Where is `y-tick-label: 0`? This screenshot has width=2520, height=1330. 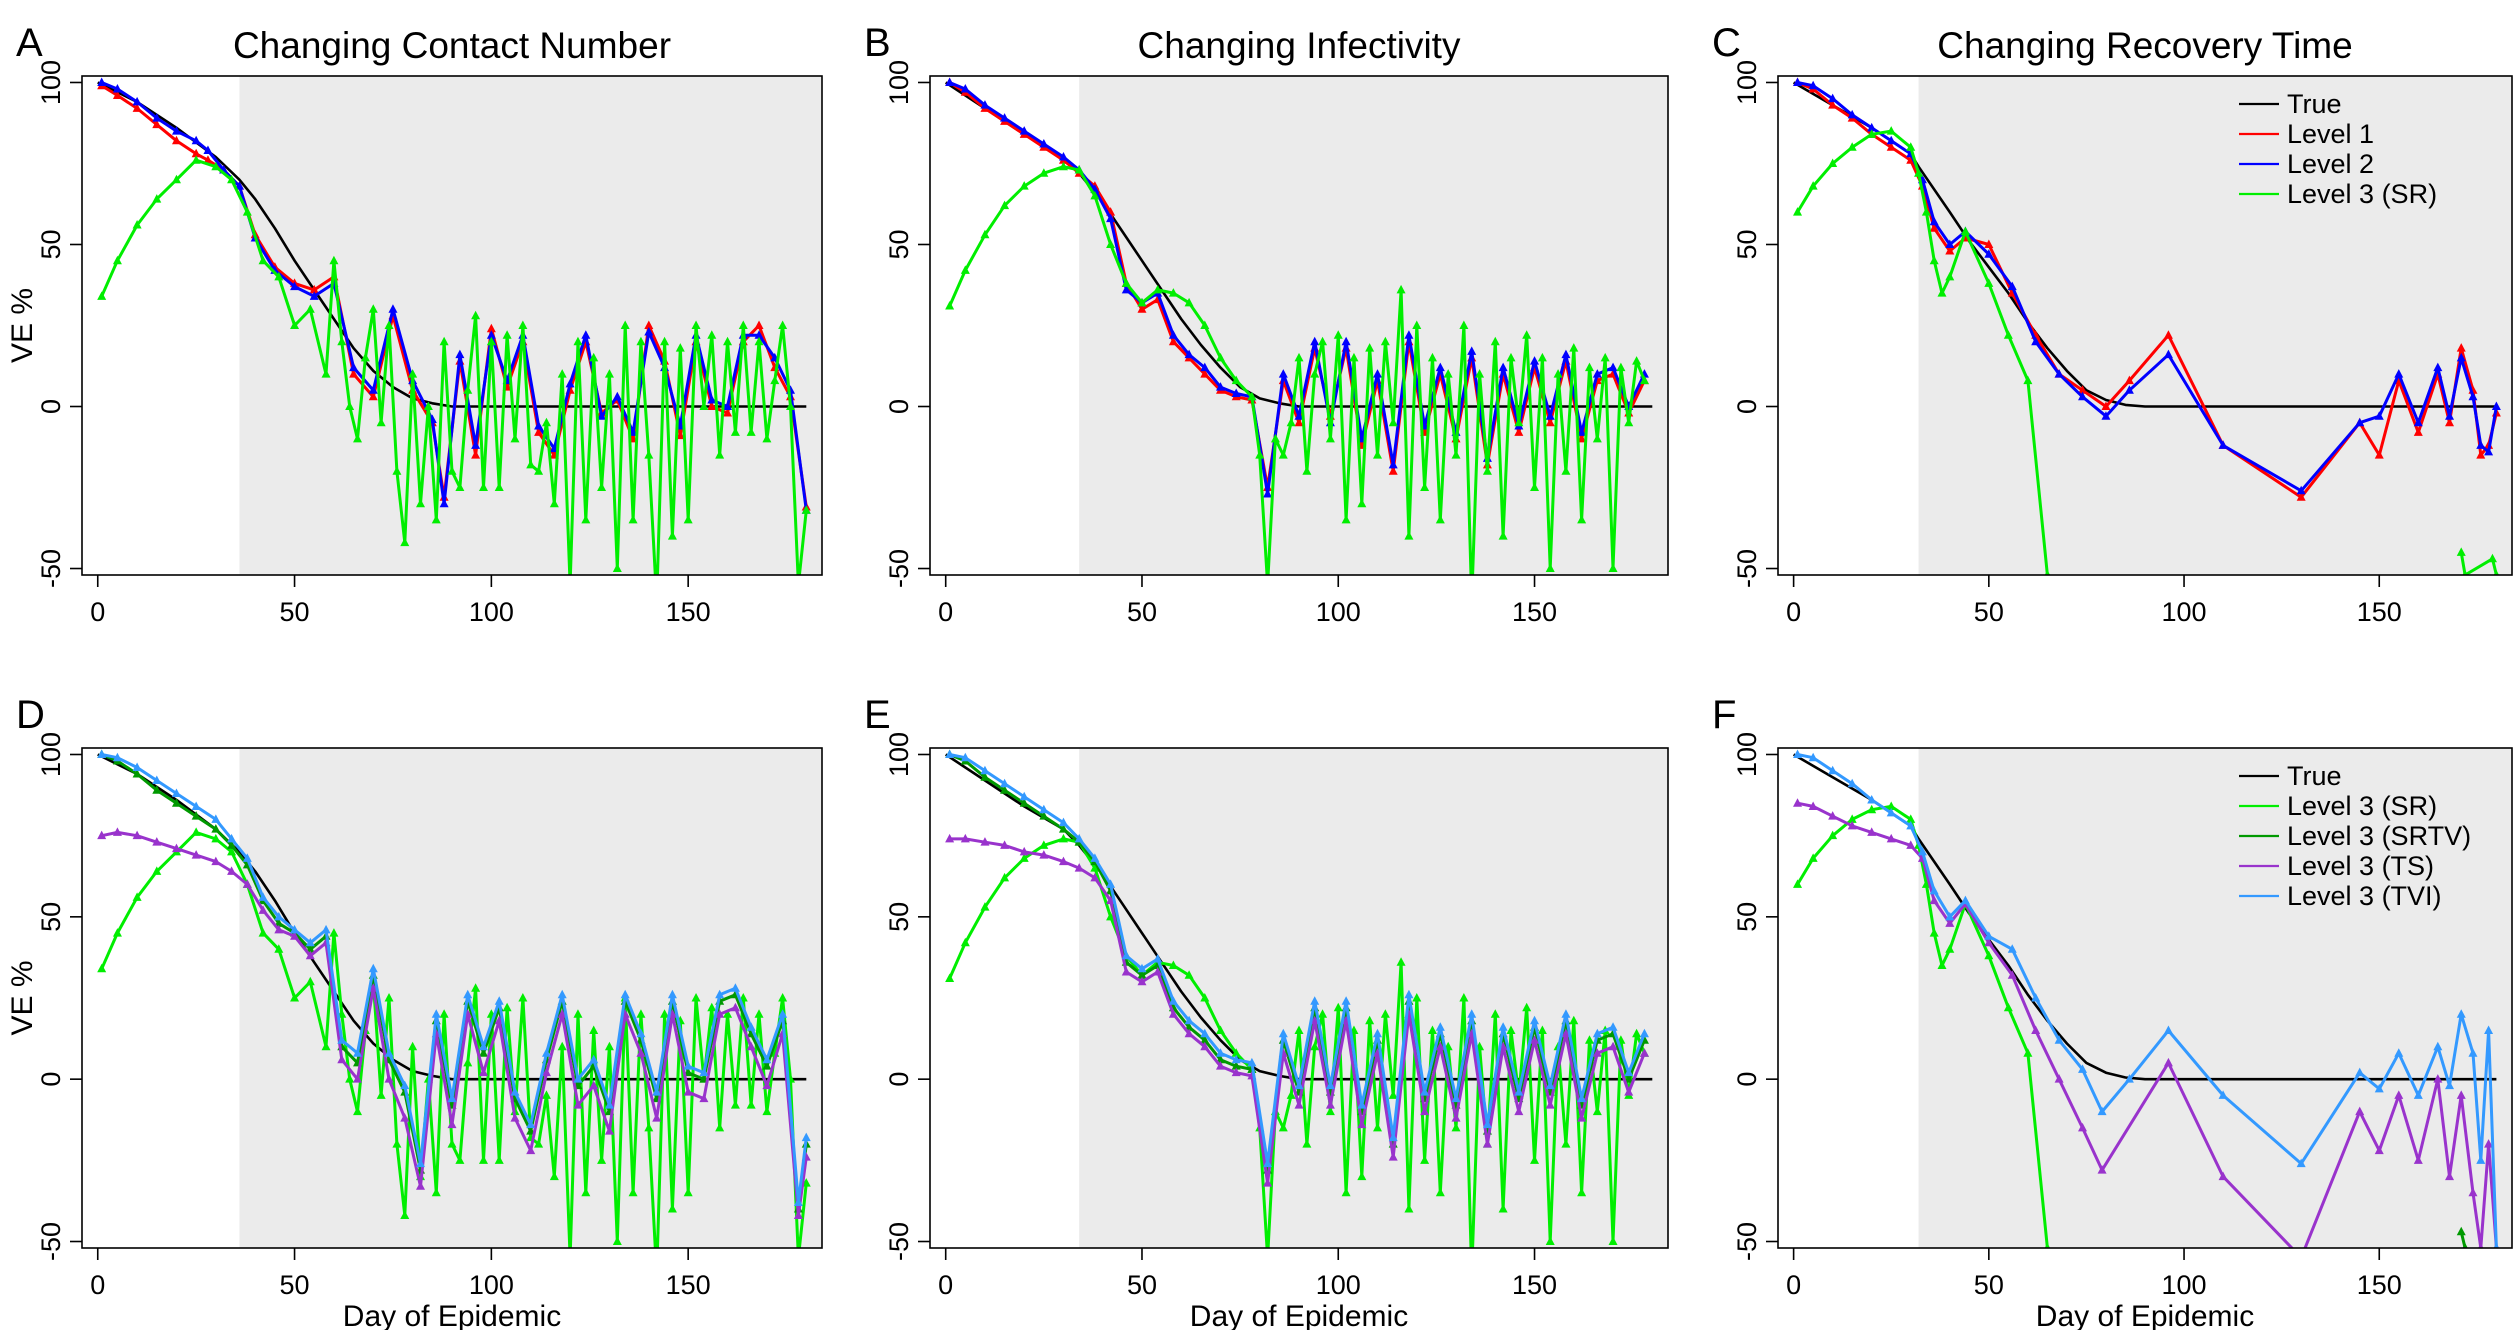 y-tick-label: 0 is located at coordinates (1747, 406).